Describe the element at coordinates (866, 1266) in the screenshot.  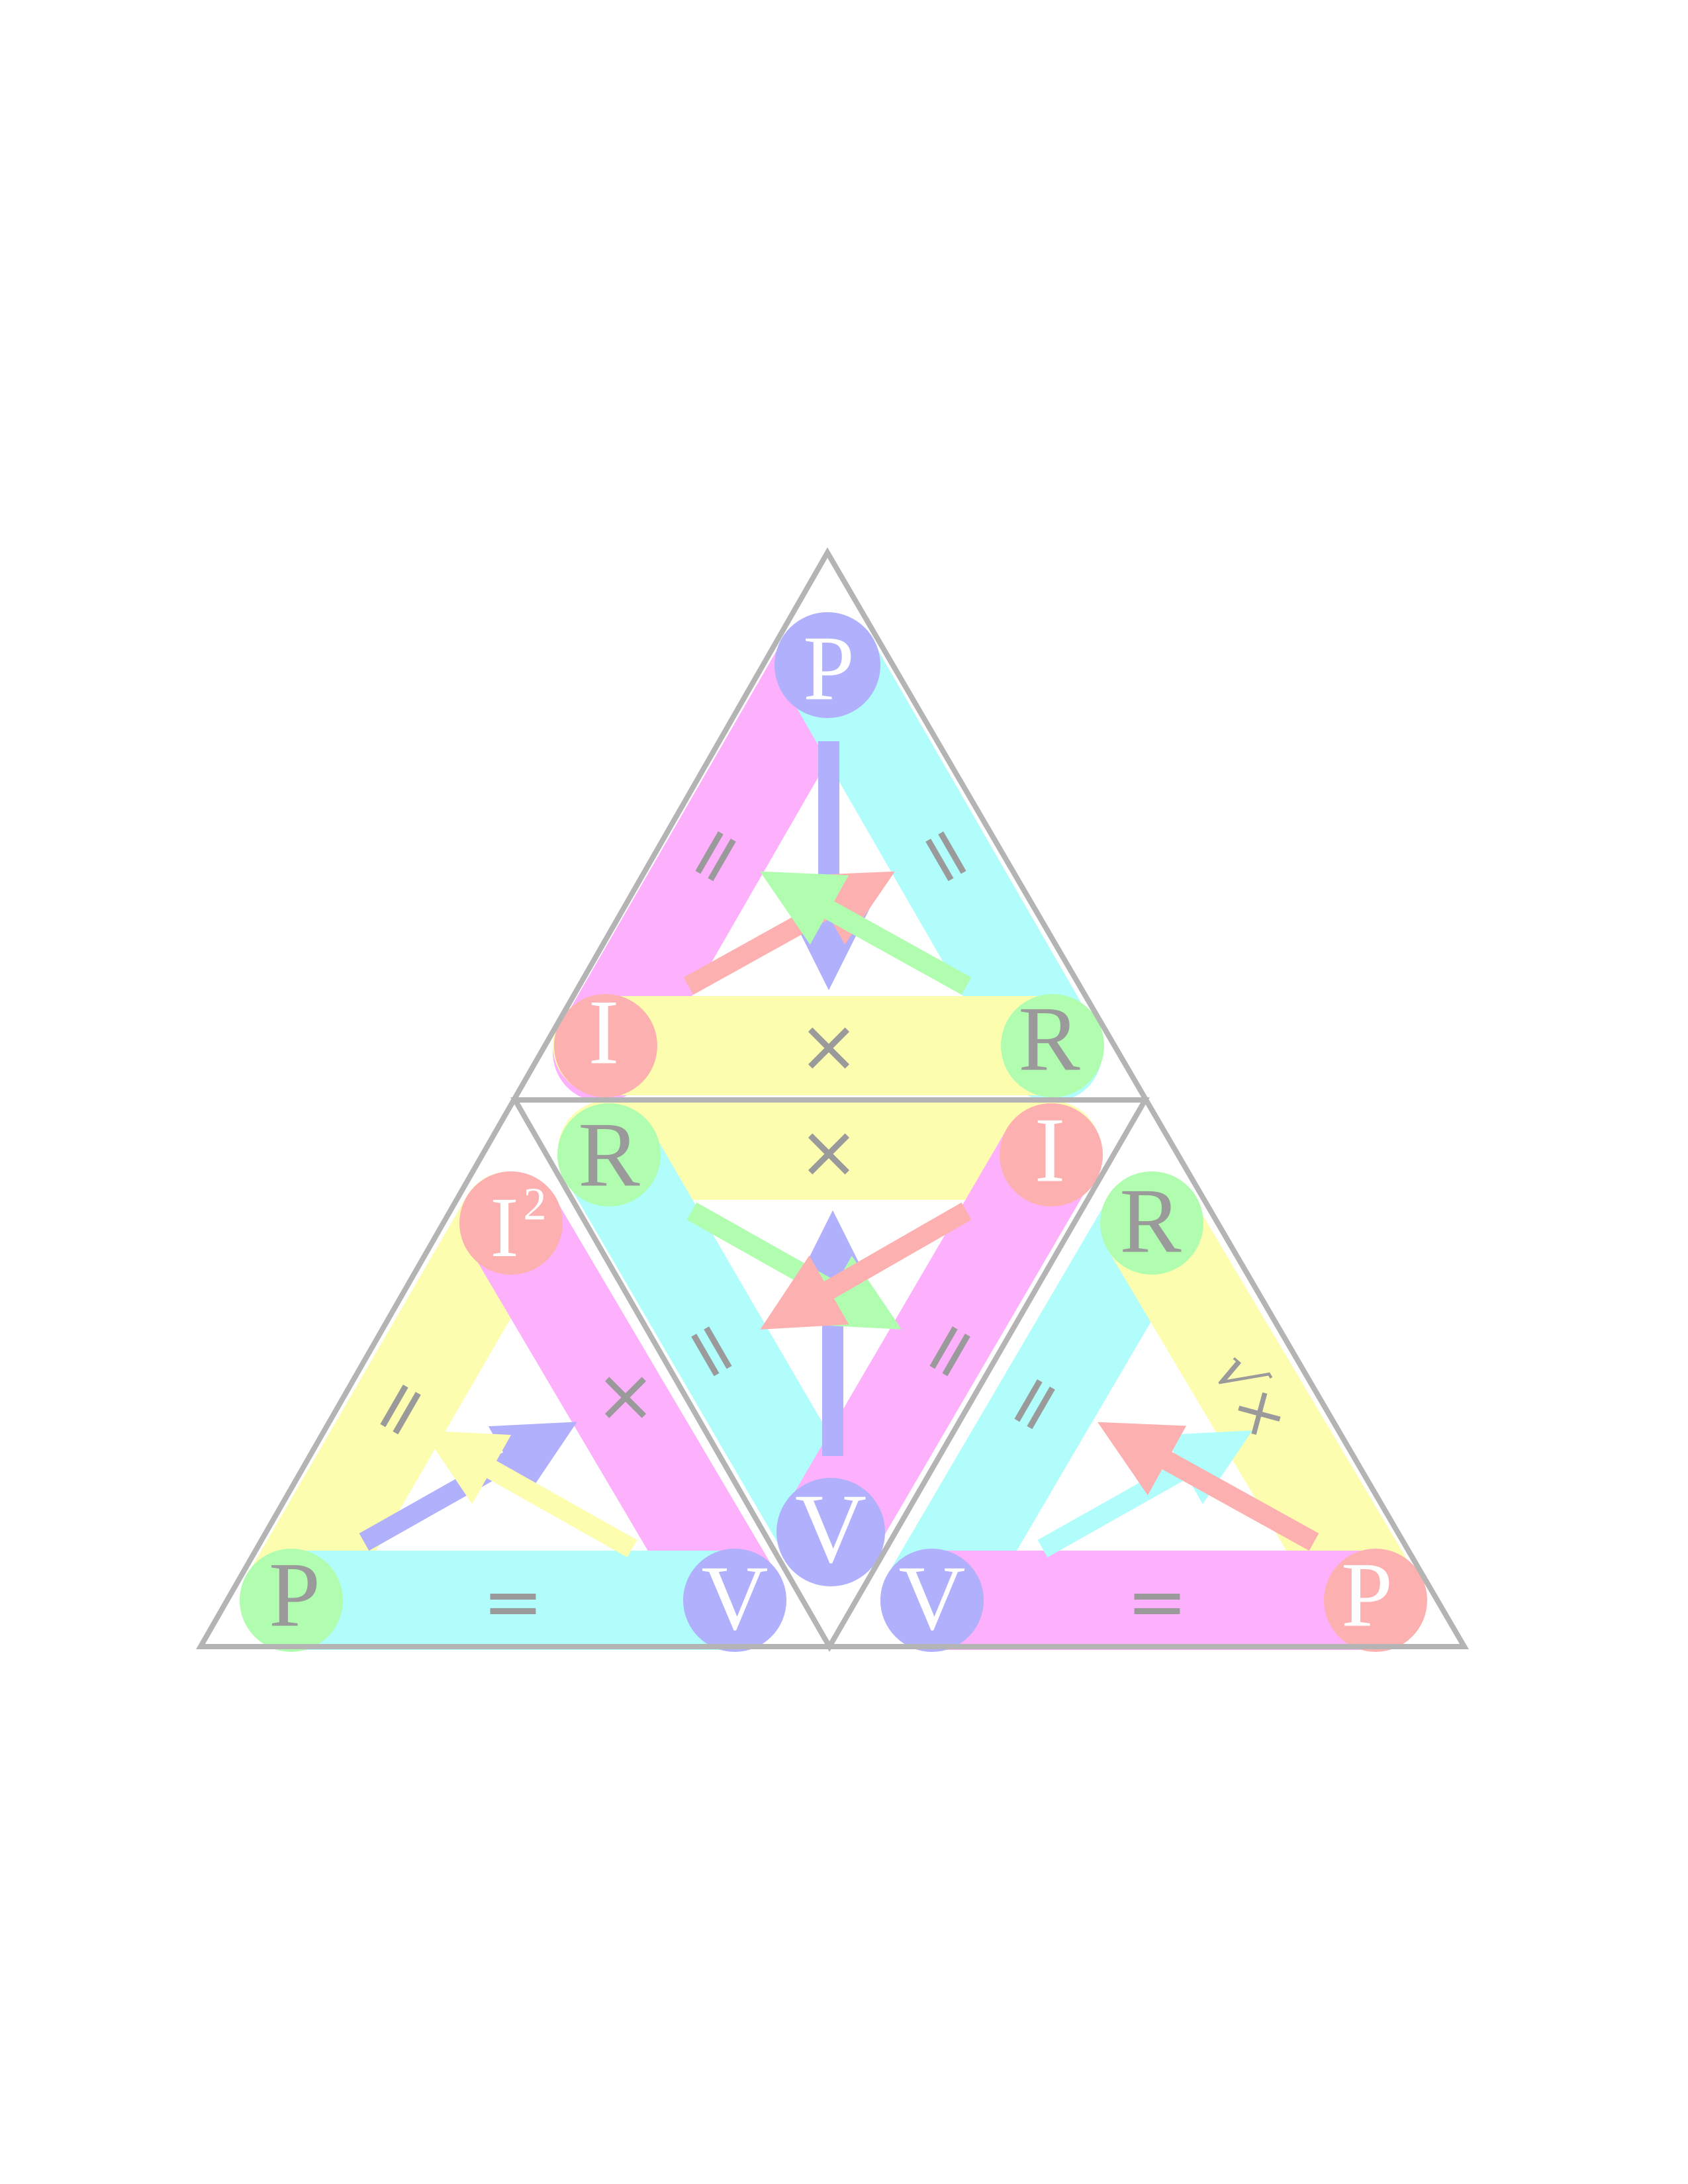
I see `center-arrow-i-to-downleft` at that location.